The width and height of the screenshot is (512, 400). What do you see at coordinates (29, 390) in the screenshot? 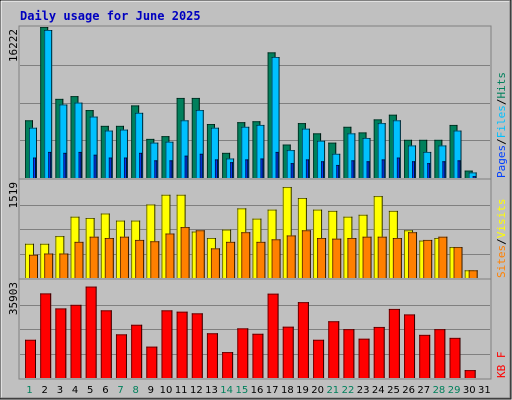
I see `day-label: 1` at bounding box center [29, 390].